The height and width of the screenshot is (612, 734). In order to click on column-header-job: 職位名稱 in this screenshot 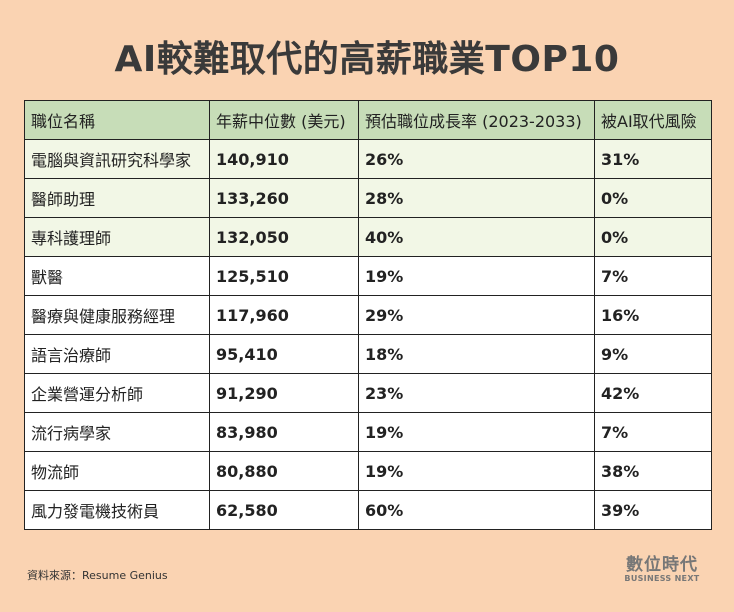, I will do `click(117, 120)`.